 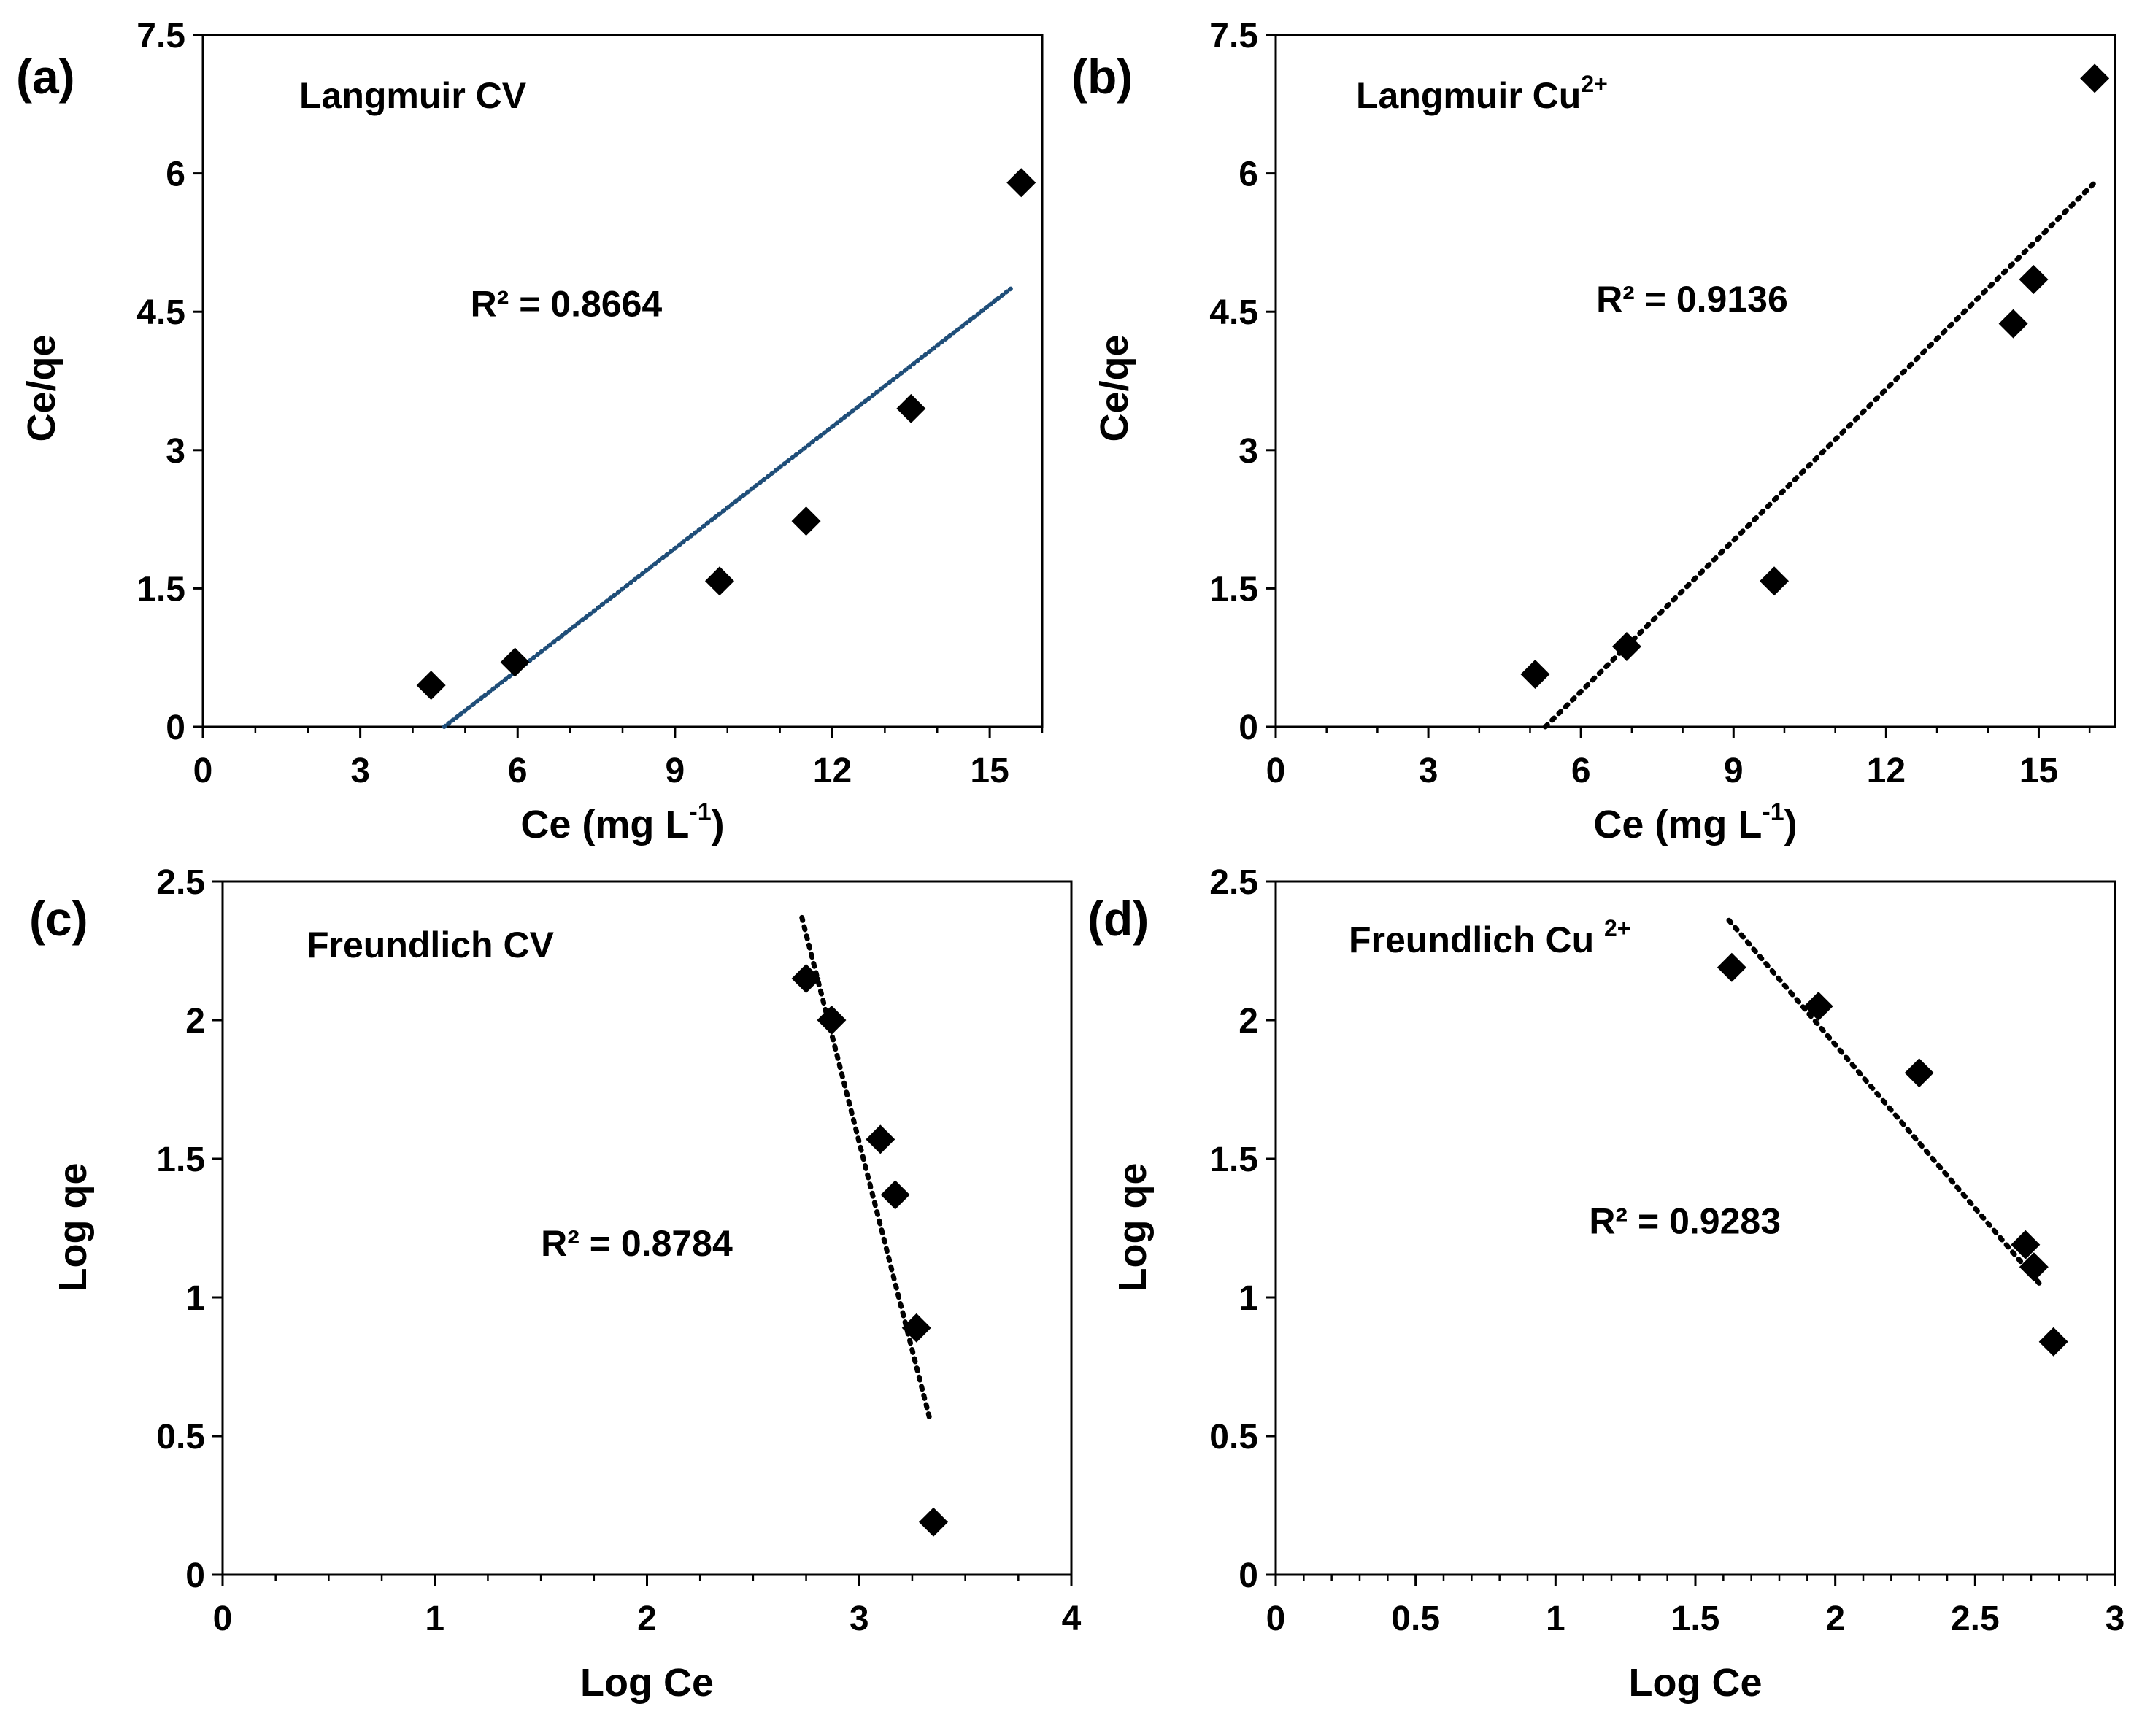 I want to click on r-squared-annotation: R² = 0.8664, so click(x=567, y=304).